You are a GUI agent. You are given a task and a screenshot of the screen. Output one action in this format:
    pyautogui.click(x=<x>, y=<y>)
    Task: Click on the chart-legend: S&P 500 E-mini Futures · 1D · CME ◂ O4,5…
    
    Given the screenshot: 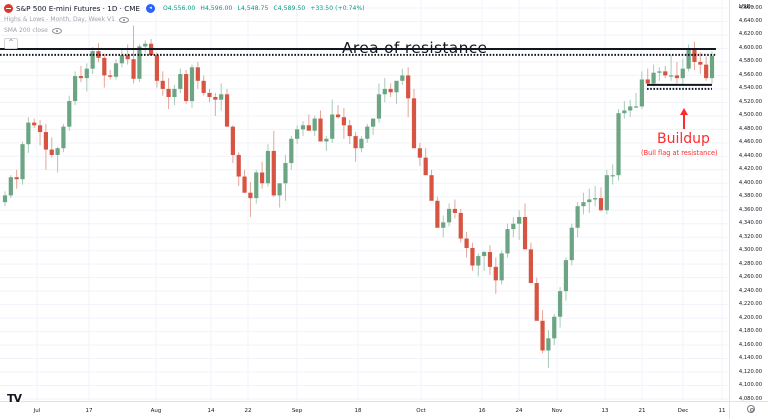 What is the action you would take?
    pyautogui.click(x=186, y=26)
    